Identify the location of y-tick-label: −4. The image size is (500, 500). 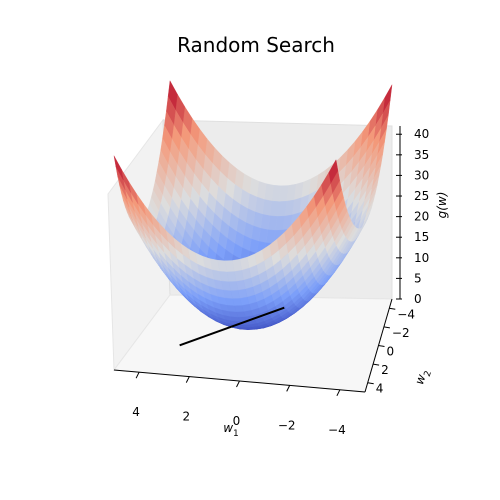
(406, 314).